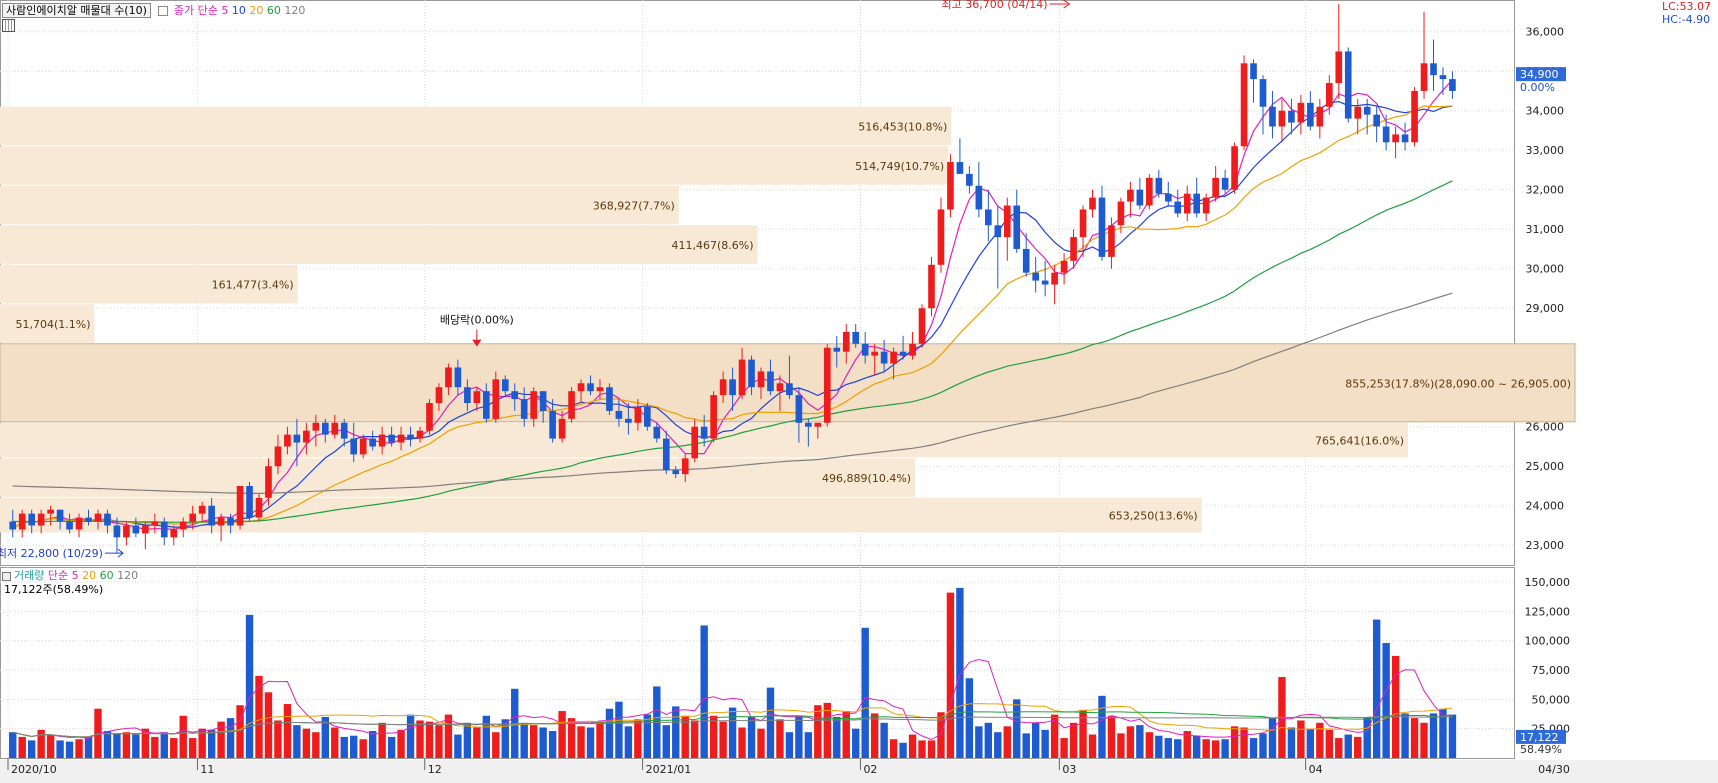  Describe the element at coordinates (1545, 308) in the screenshot. I see `price-axis-label: 29,000` at that location.